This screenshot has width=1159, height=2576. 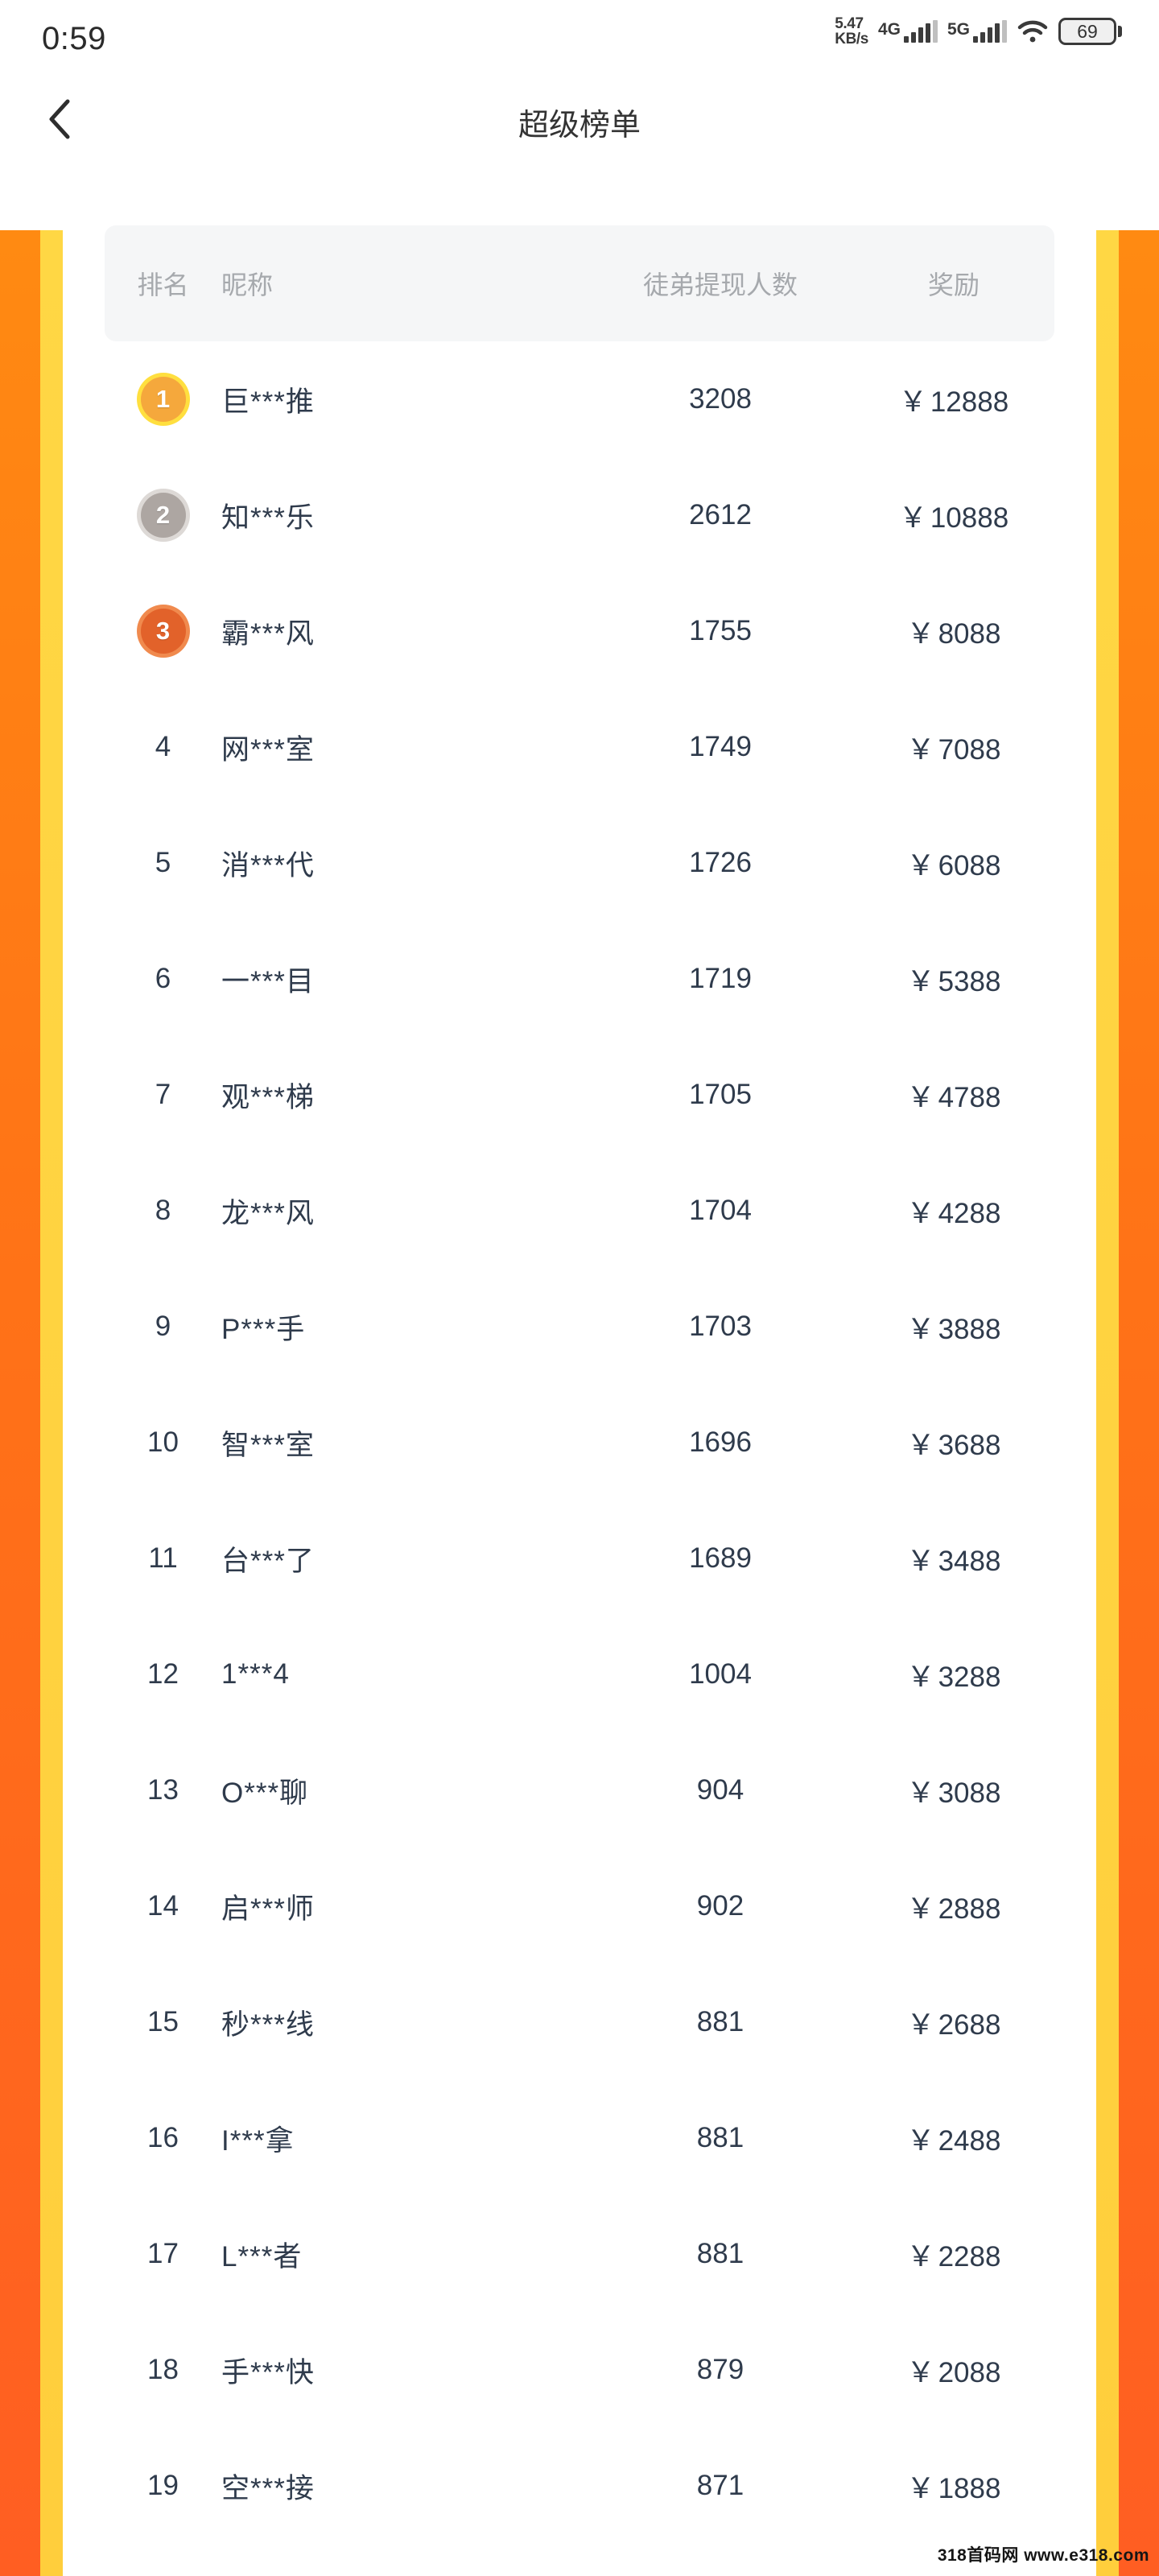 What do you see at coordinates (969, 1213) in the screenshot?
I see `prize-value: 4288` at bounding box center [969, 1213].